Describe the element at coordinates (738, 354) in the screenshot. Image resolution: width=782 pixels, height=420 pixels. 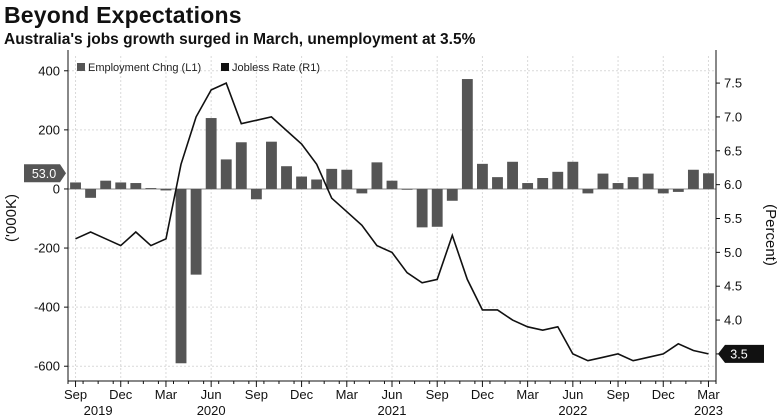
I see `jobless-rate-value-label: 3.5` at that location.